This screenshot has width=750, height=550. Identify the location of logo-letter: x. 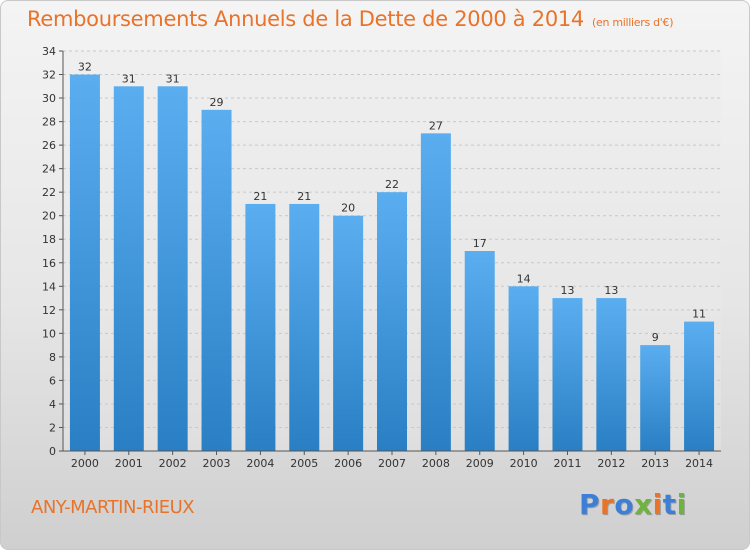
(643, 504).